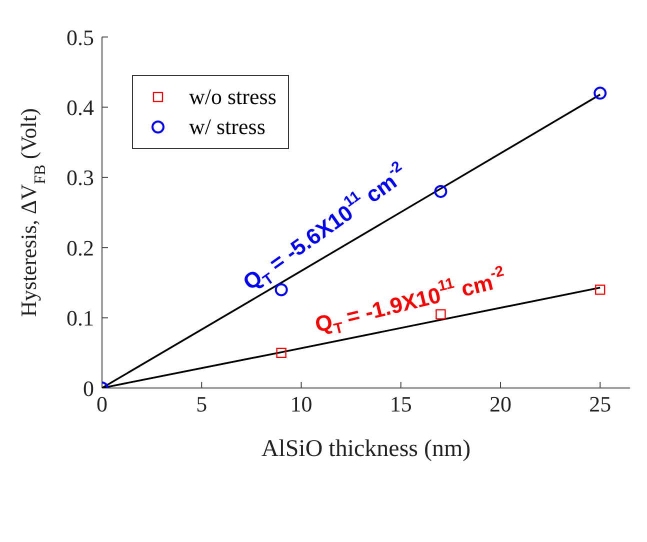 The width and height of the screenshot is (647, 542). I want to click on y-tick-label: 0.4, so click(80, 107).